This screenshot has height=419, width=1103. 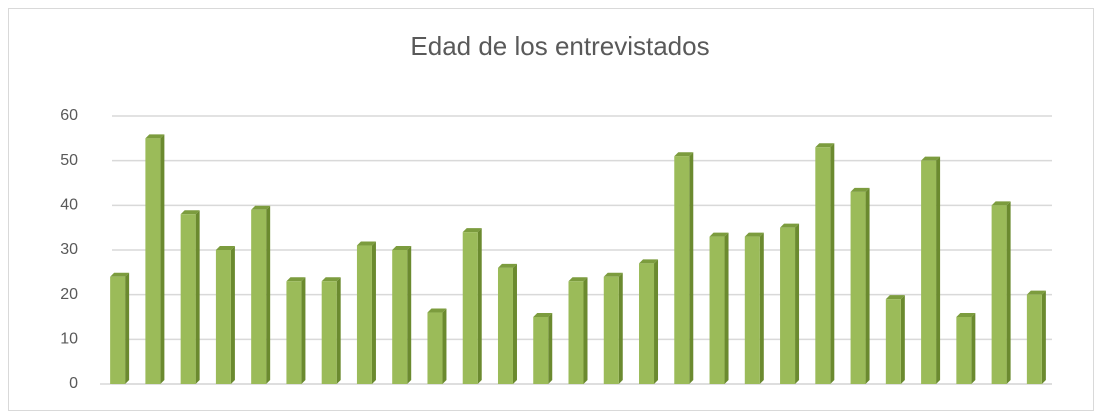 I want to click on chart-title: Edad de los entrevistados, so click(x=559, y=46).